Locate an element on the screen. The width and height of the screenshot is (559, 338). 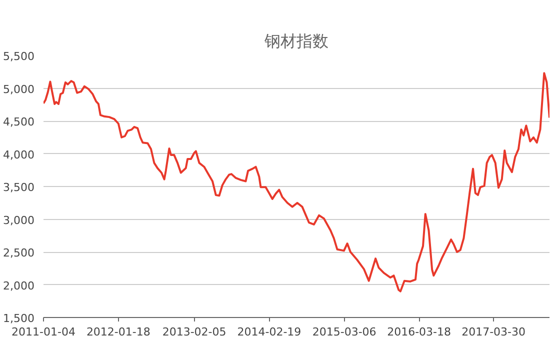
x-tick-label: 2011-01-04 is located at coordinates (44, 332).